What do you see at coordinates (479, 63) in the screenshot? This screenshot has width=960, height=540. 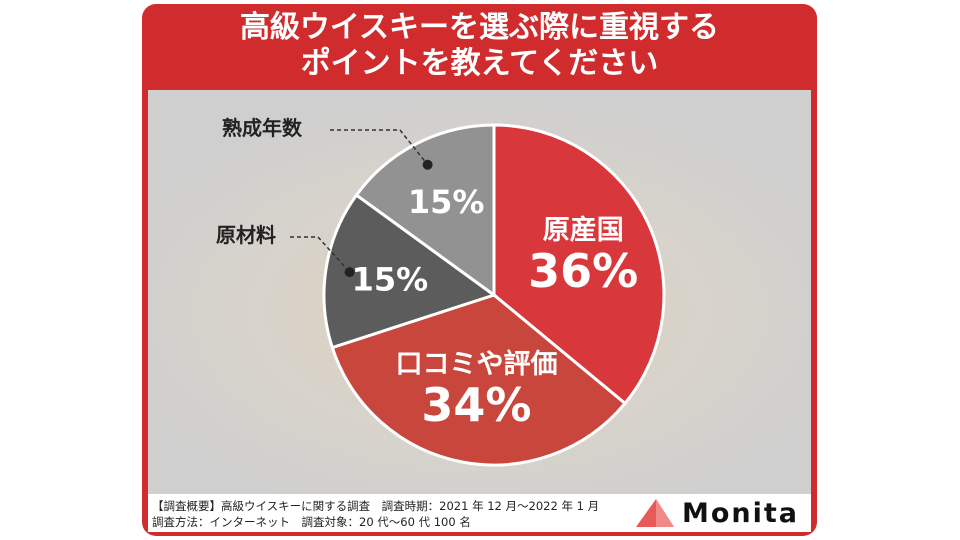 I see `title-line-2: ポイントを教えてください` at bounding box center [479, 63].